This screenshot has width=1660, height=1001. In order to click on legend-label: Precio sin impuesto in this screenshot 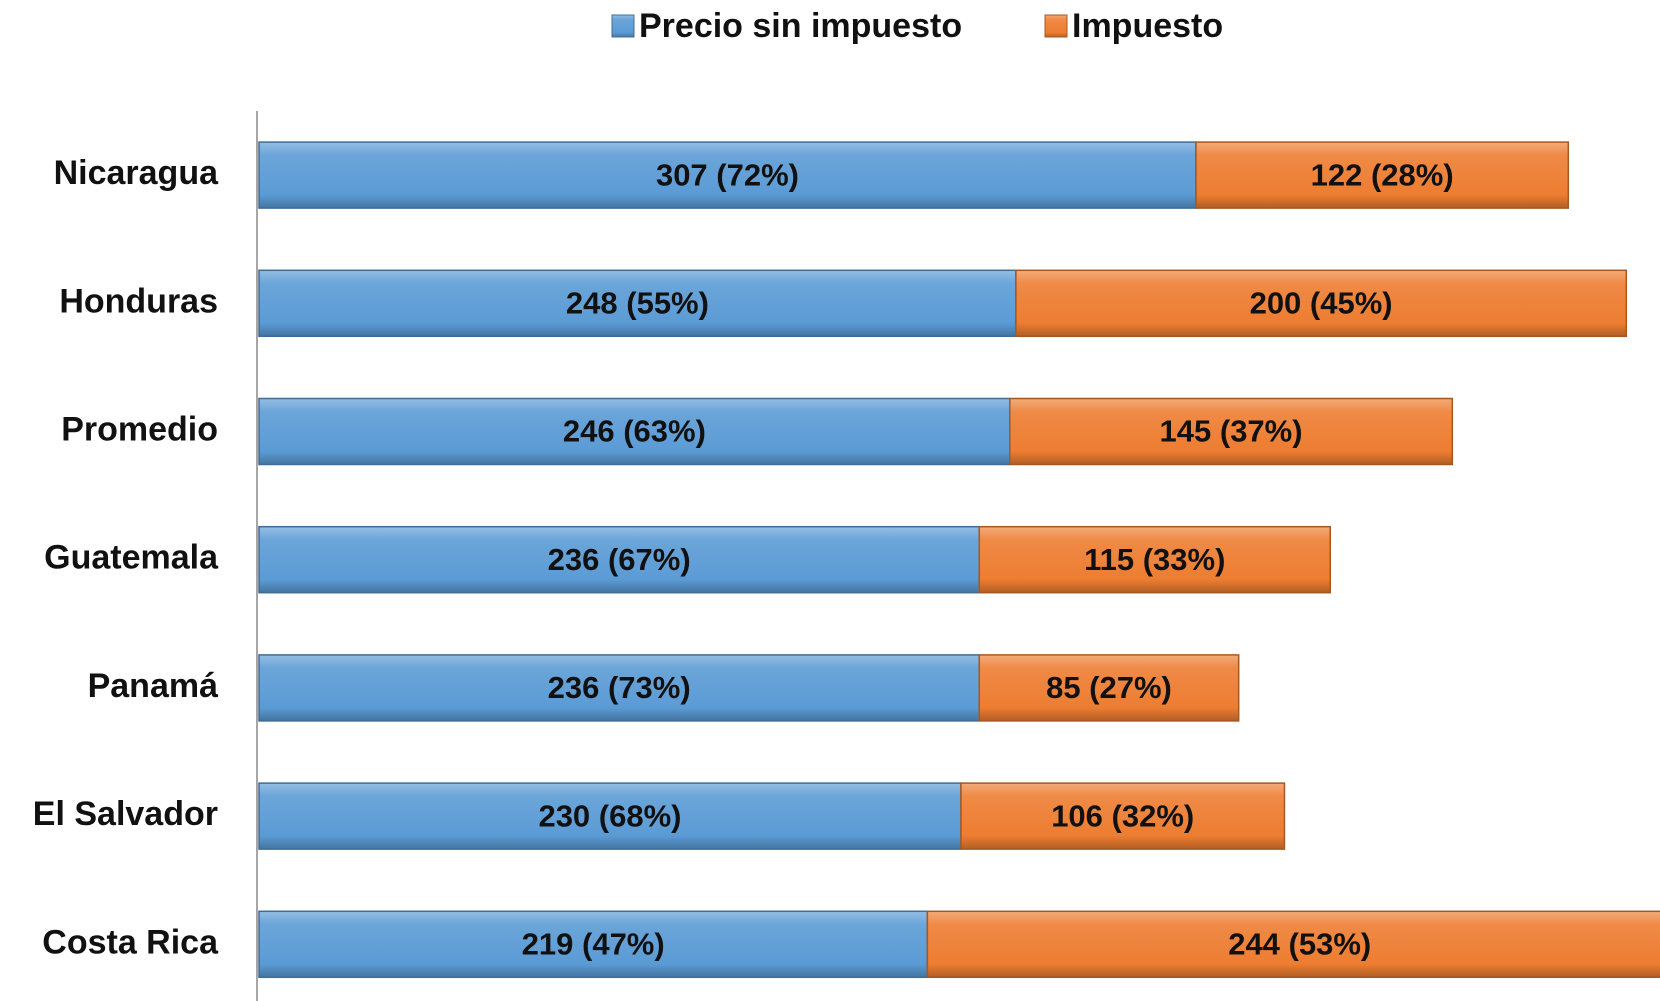, I will do `click(800, 26)`.